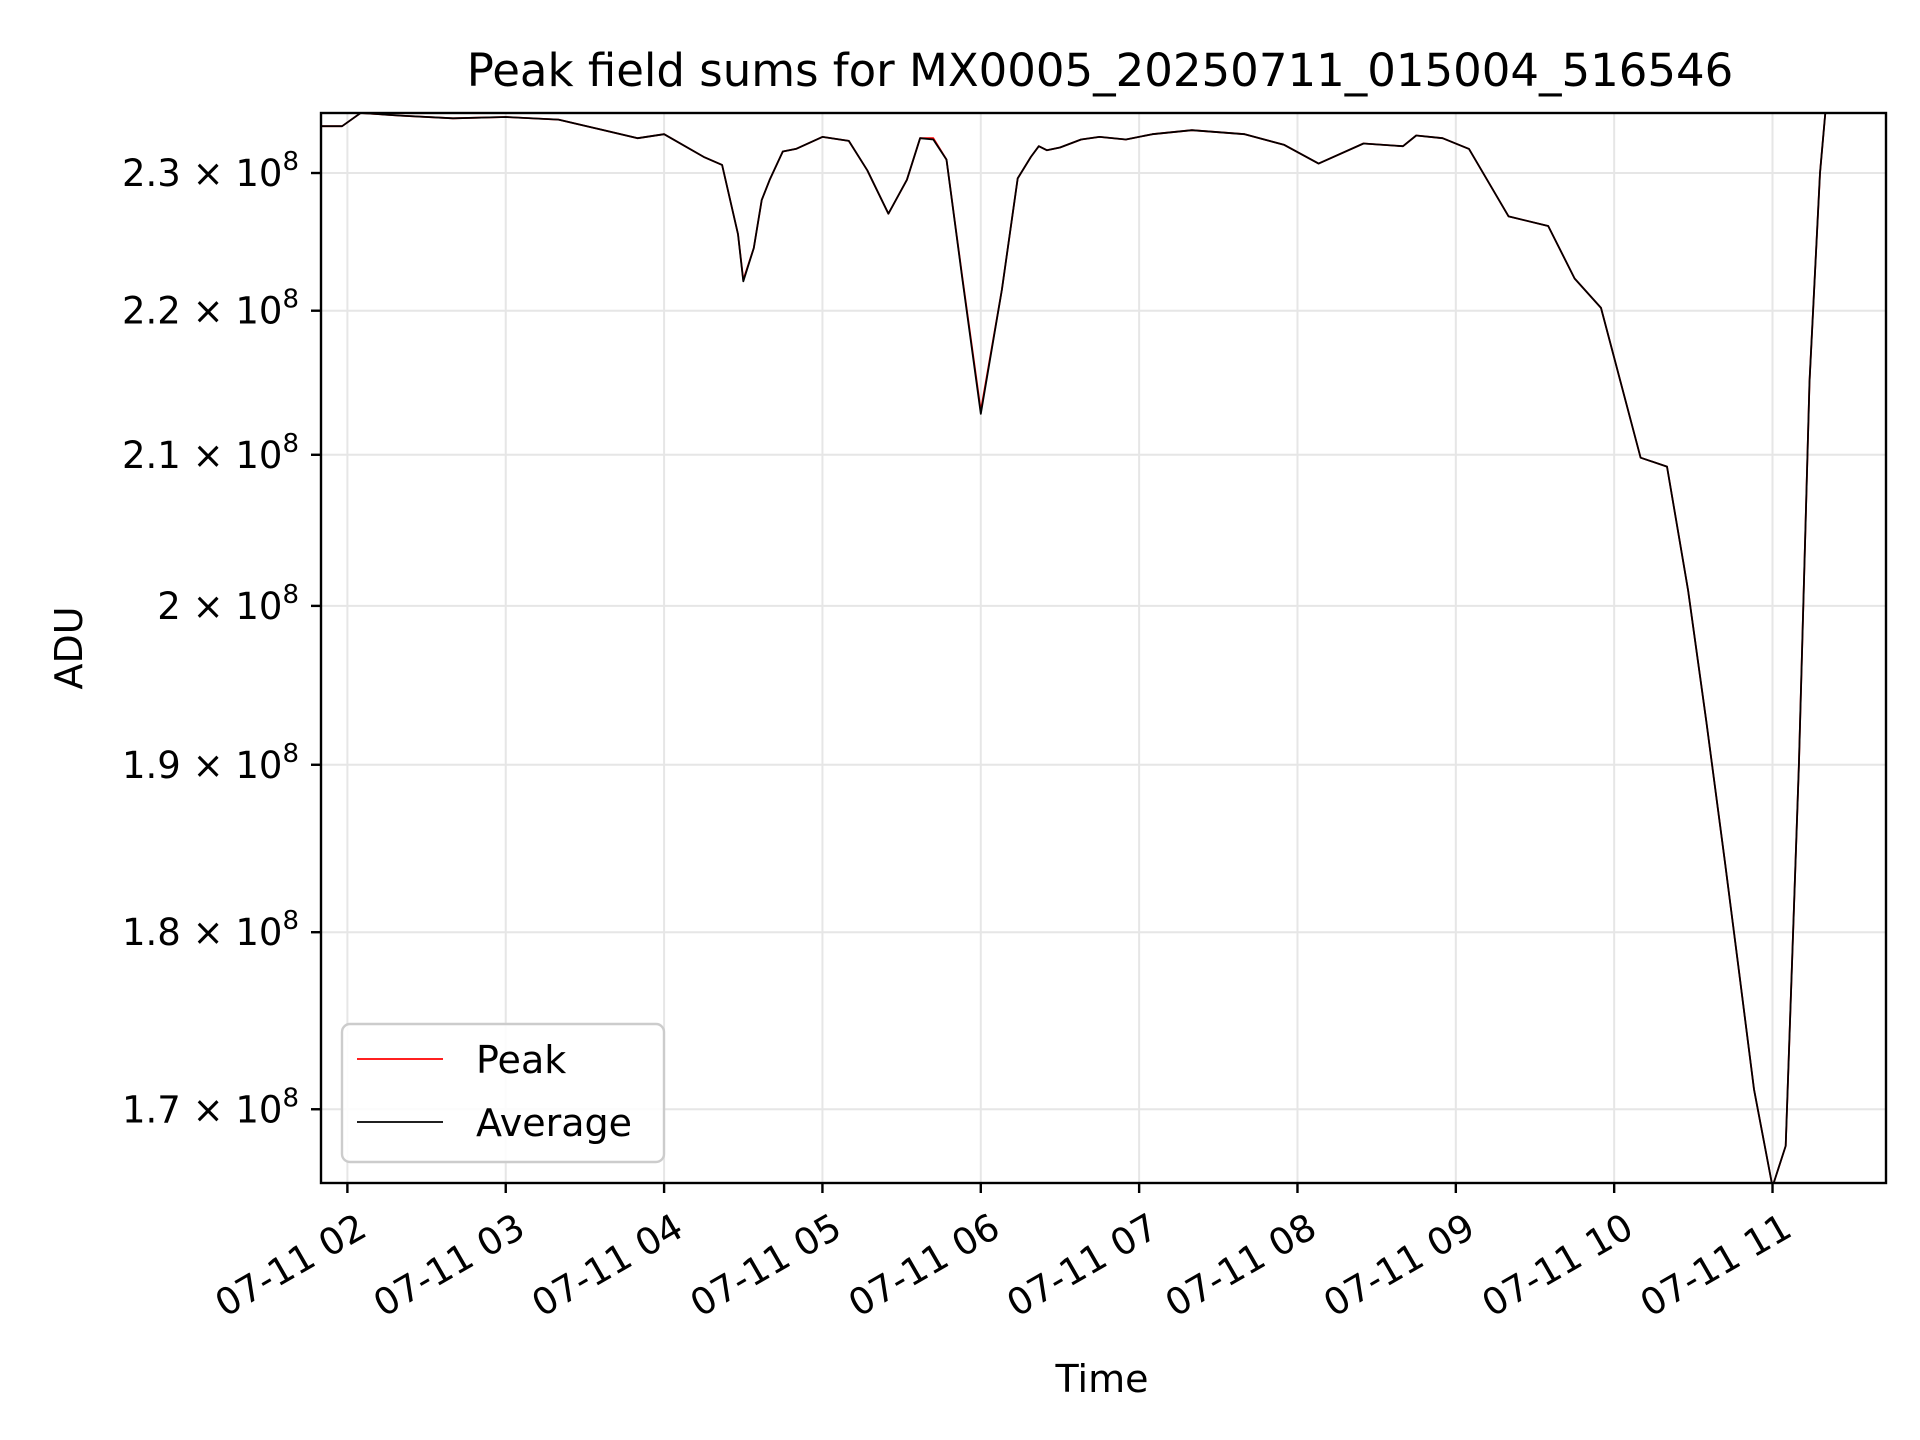 This screenshot has height=1440, width=1920. Describe the element at coordinates (1399, 1265) in the screenshot. I see `x-tick-label: 07-11 09` at that location.